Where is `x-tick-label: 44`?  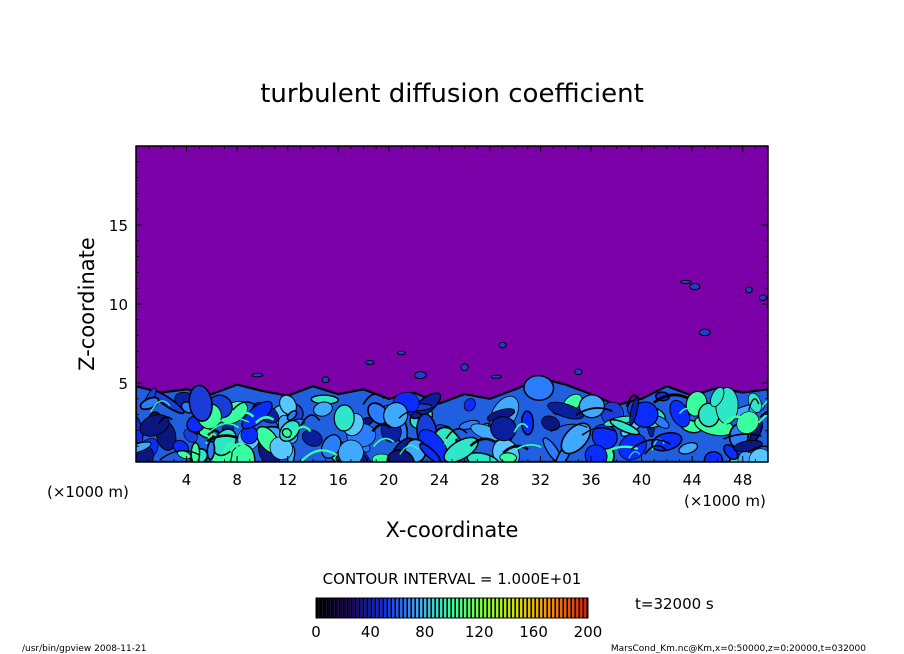
x-tick-label: 44 is located at coordinates (692, 480).